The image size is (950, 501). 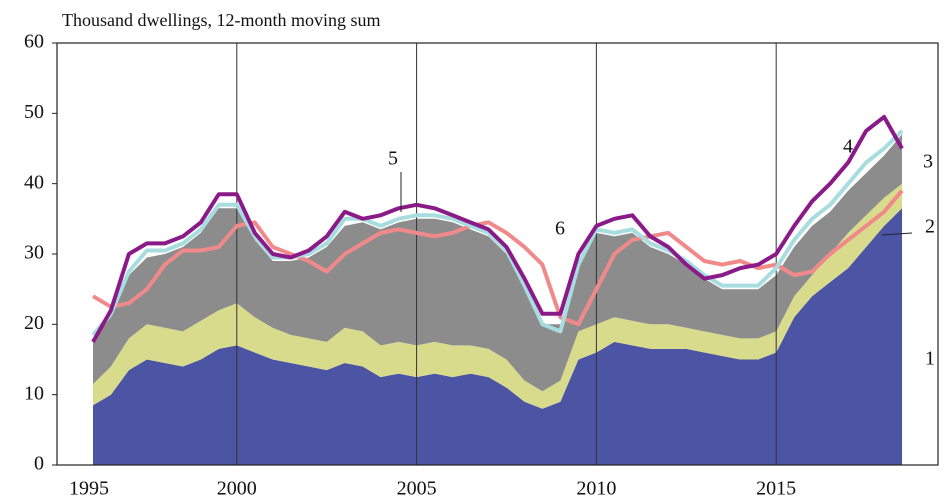 What do you see at coordinates (34, 393) in the screenshot?
I see `y-tick-label: 10` at bounding box center [34, 393].